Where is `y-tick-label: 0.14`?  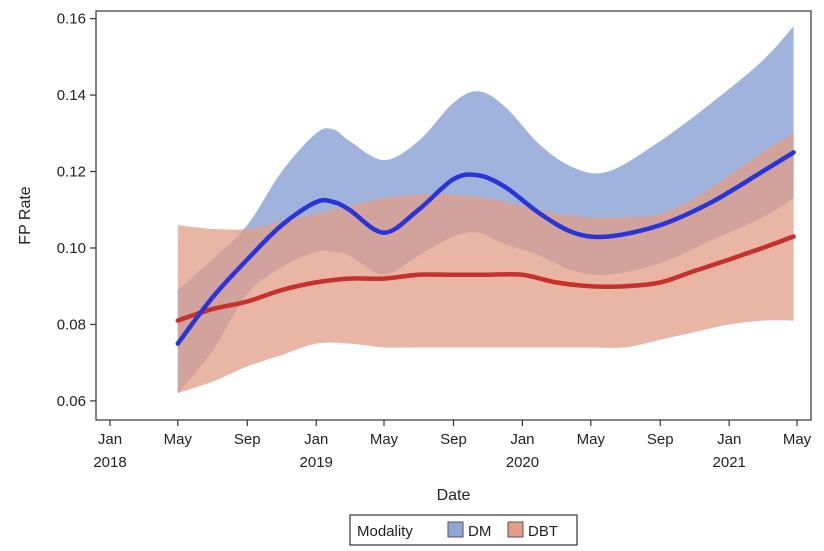
y-tick-label: 0.14 is located at coordinates (71, 95).